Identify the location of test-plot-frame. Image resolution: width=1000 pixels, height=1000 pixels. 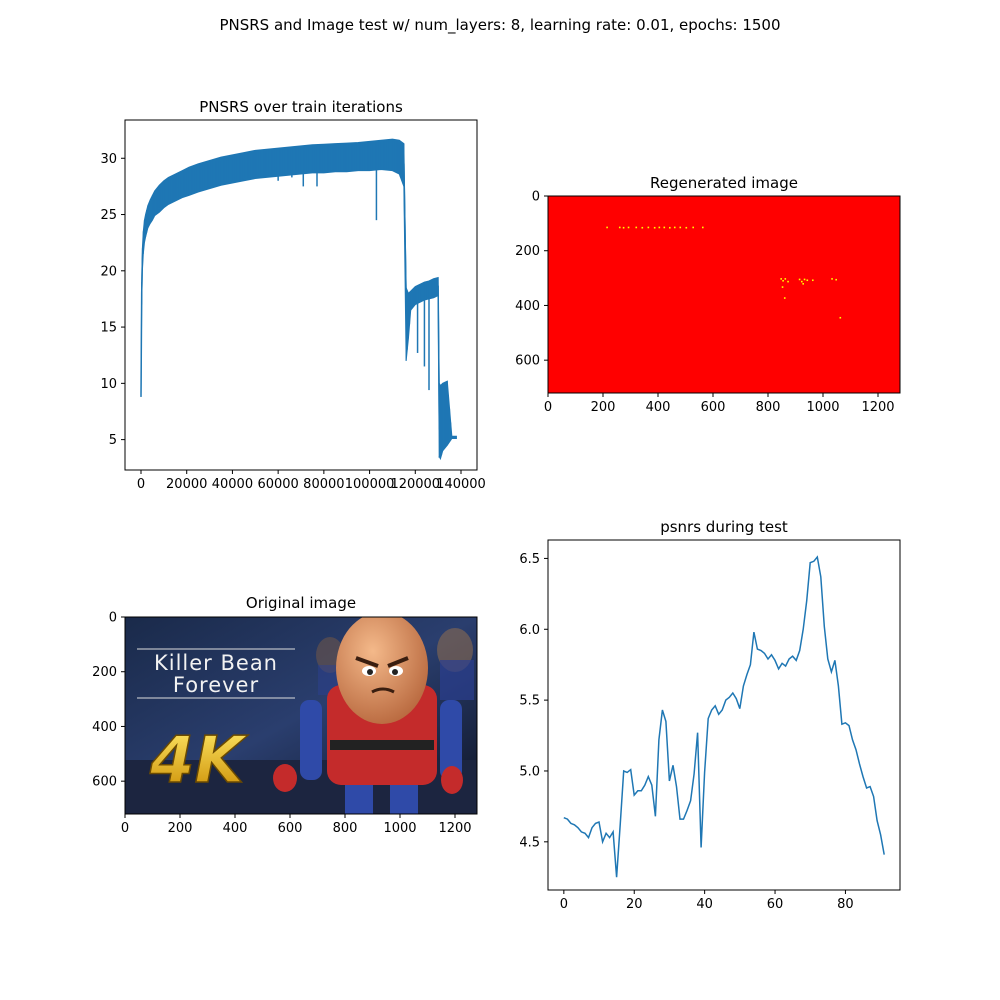
(724, 715).